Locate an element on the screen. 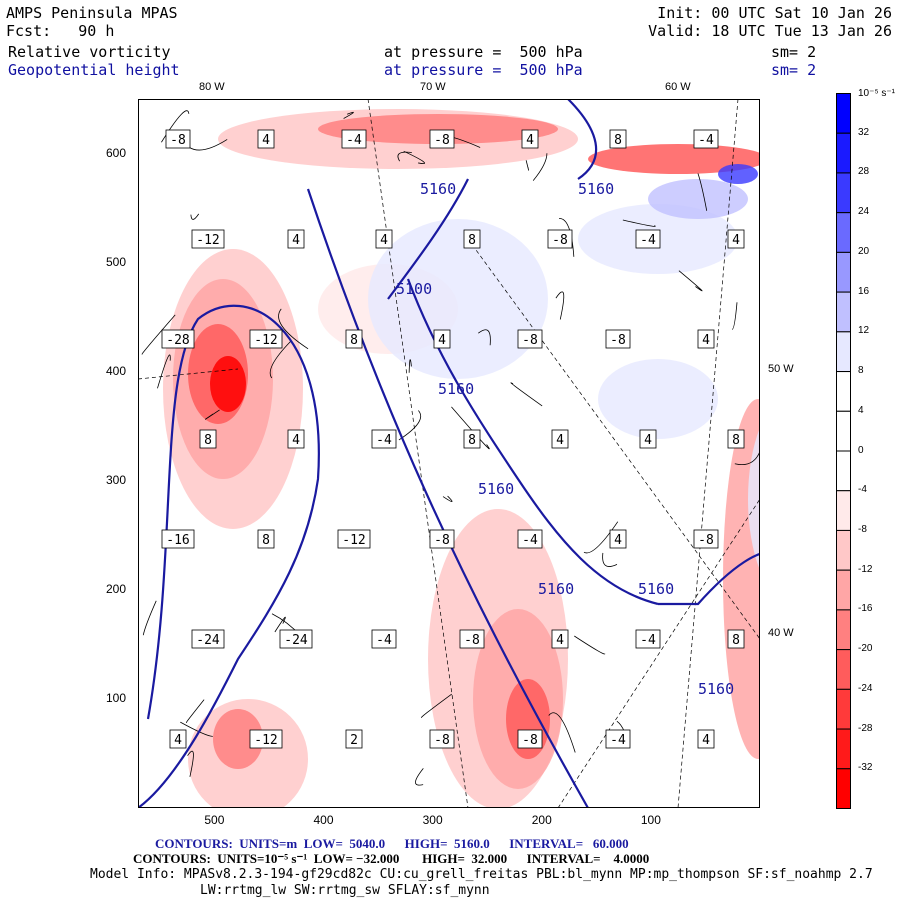 This screenshot has height=900, width=900. field2-sm: sm= 2 is located at coordinates (794, 70).